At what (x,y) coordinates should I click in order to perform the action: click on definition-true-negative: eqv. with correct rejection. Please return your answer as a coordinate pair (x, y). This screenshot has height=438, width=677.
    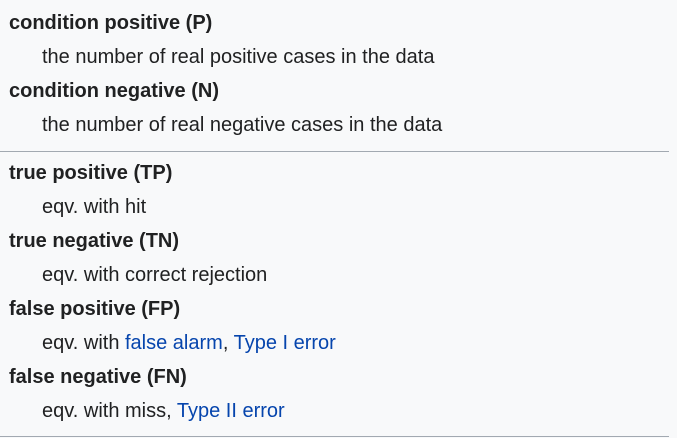
    Looking at the image, I should click on (155, 275).